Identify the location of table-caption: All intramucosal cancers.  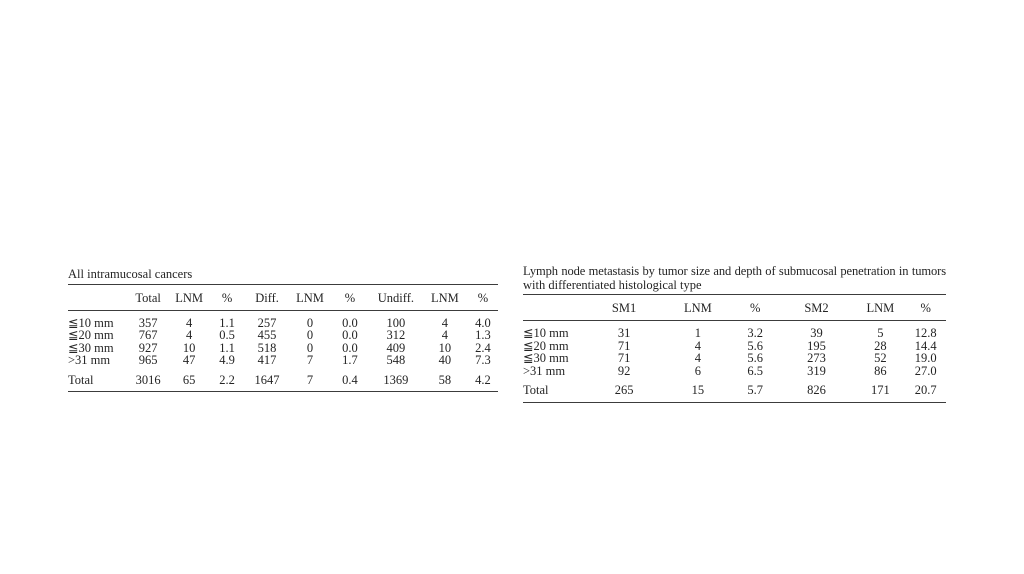
(283, 276).